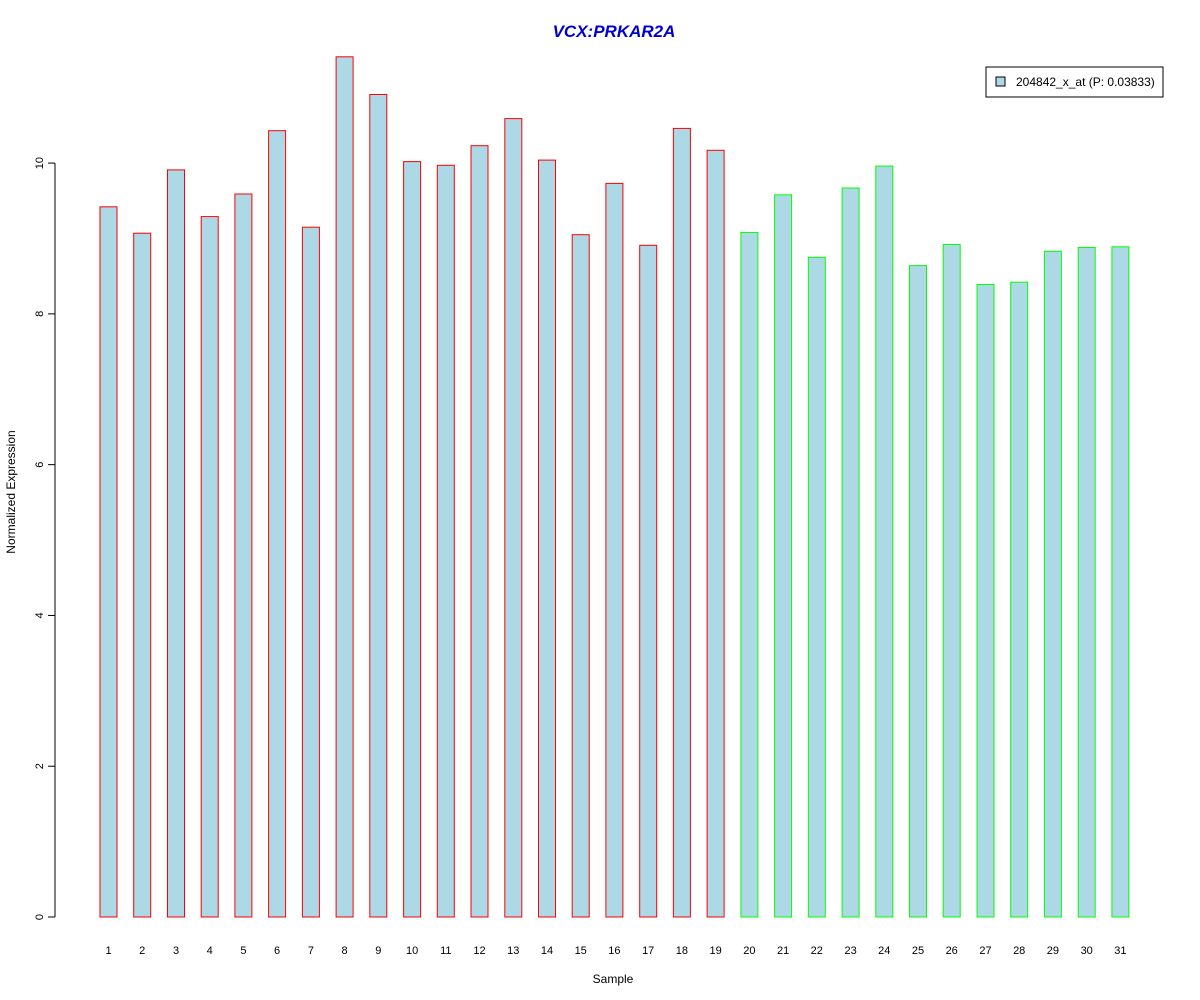 This screenshot has width=1200, height=1000. What do you see at coordinates (277, 951) in the screenshot?
I see `x-tick-label: 6` at bounding box center [277, 951].